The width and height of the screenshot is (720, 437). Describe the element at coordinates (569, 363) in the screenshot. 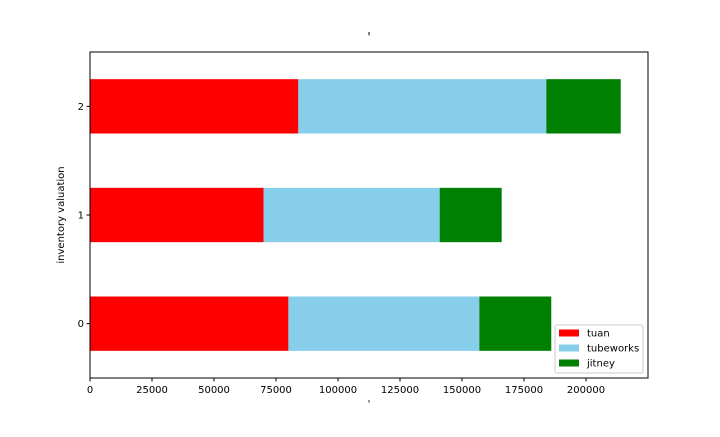

I see `legend-swatch-jitney` at that location.